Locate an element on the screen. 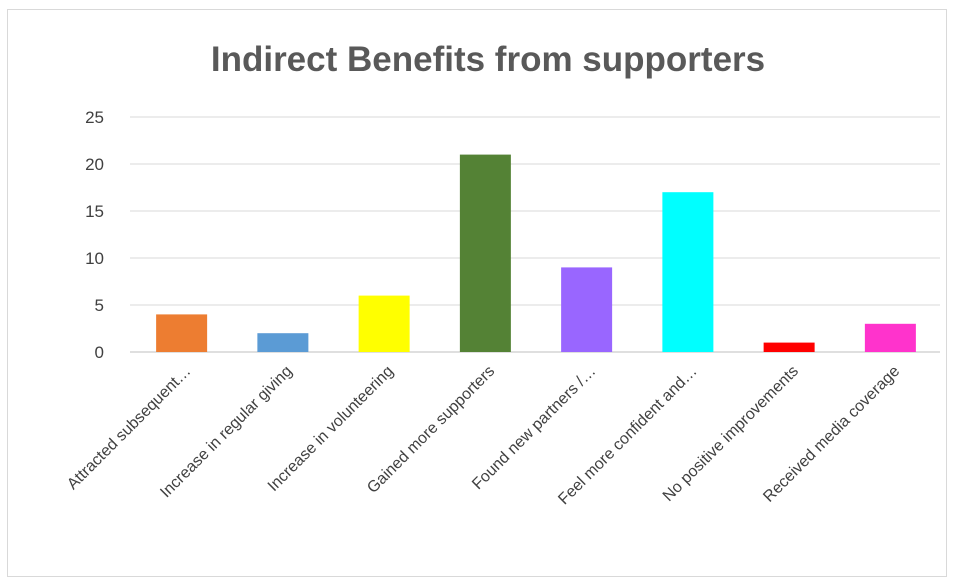 The image size is (955, 577). y-axis-ticks: 0 5 10 15 20 25 is located at coordinates (94, 235).